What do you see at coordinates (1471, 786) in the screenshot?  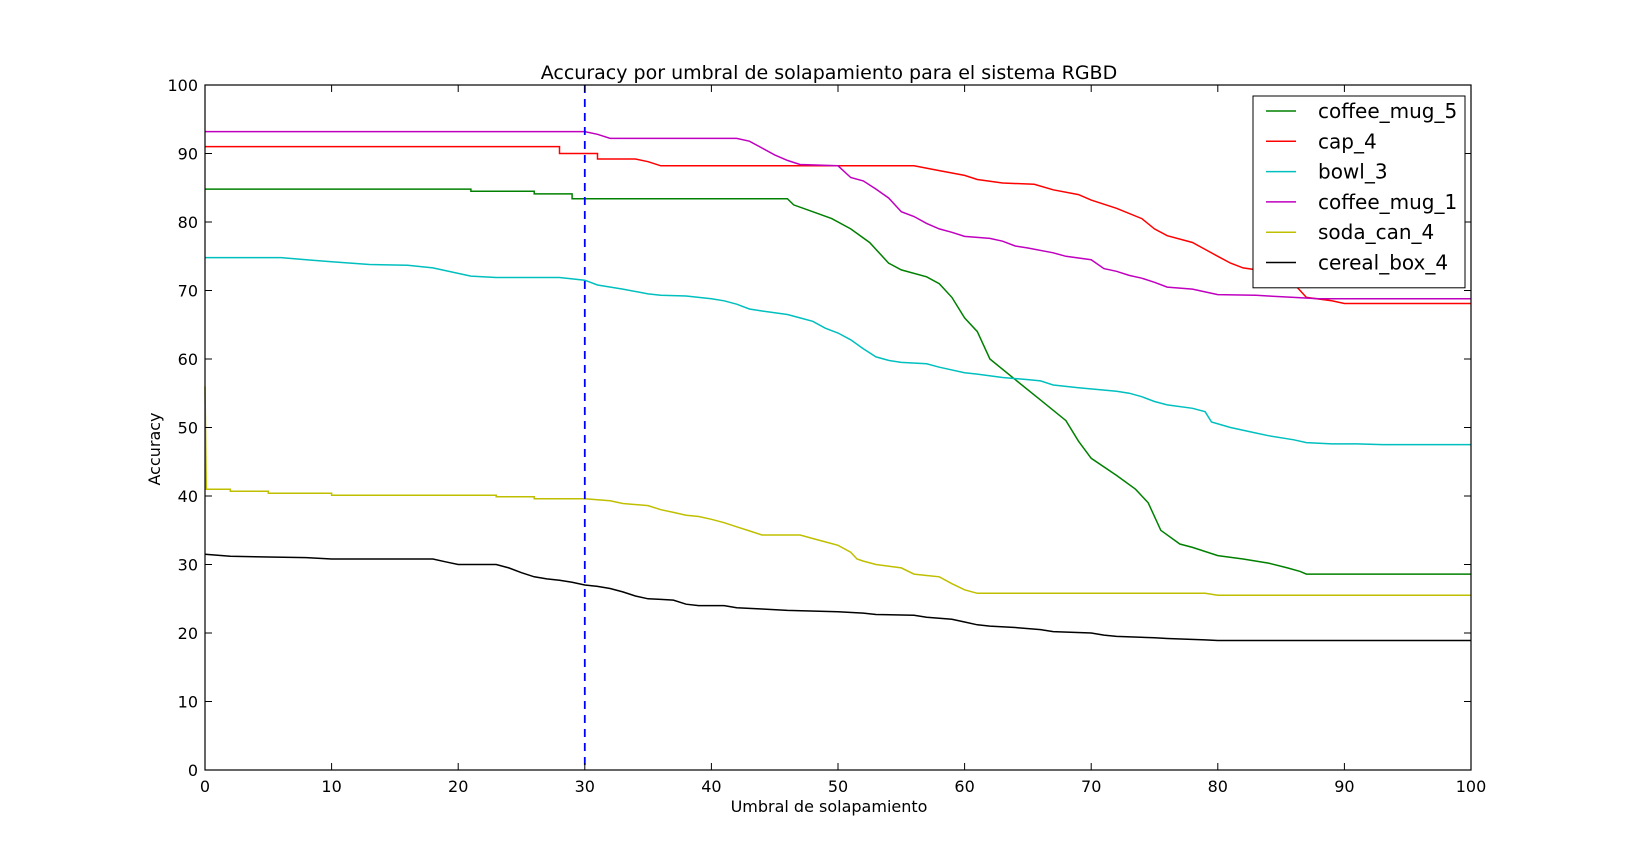 I see `x-tick-label: 100` at bounding box center [1471, 786].